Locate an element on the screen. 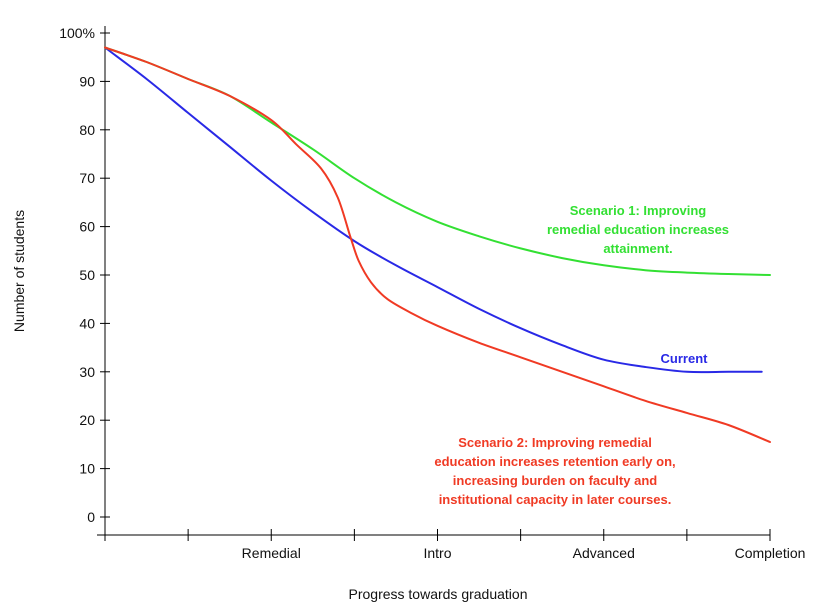 Image resolution: width=817 pixels, height=609 pixels. y-tick-label: 50 is located at coordinates (87, 275).